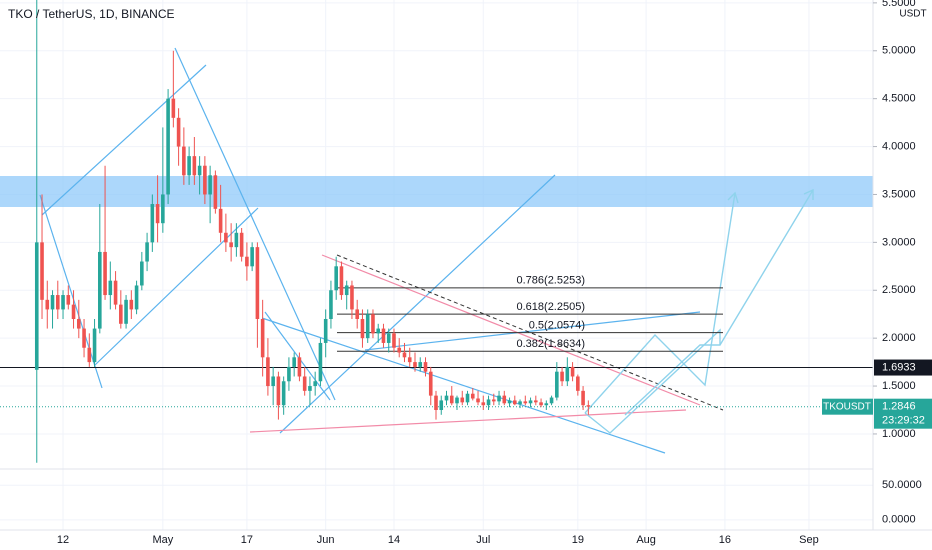  What do you see at coordinates (899, 242) in the screenshot?
I see `y-tick-label: 3.0000` at bounding box center [899, 242].